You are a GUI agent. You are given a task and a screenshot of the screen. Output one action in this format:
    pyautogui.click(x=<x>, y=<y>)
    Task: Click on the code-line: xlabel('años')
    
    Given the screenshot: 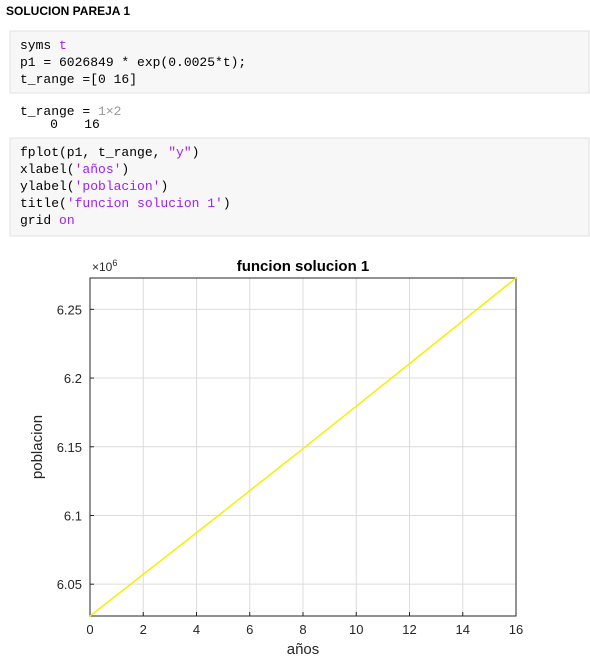 What is the action you would take?
    pyautogui.click(x=74, y=169)
    